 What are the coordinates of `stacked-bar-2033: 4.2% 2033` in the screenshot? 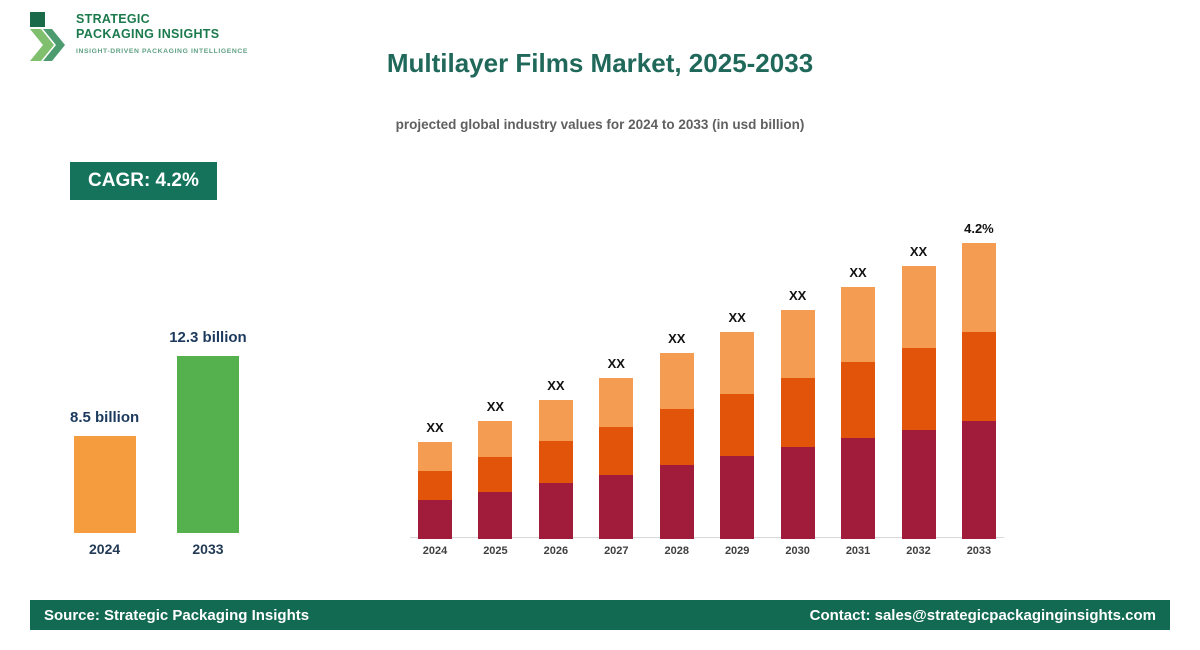 It's located at (978, 389).